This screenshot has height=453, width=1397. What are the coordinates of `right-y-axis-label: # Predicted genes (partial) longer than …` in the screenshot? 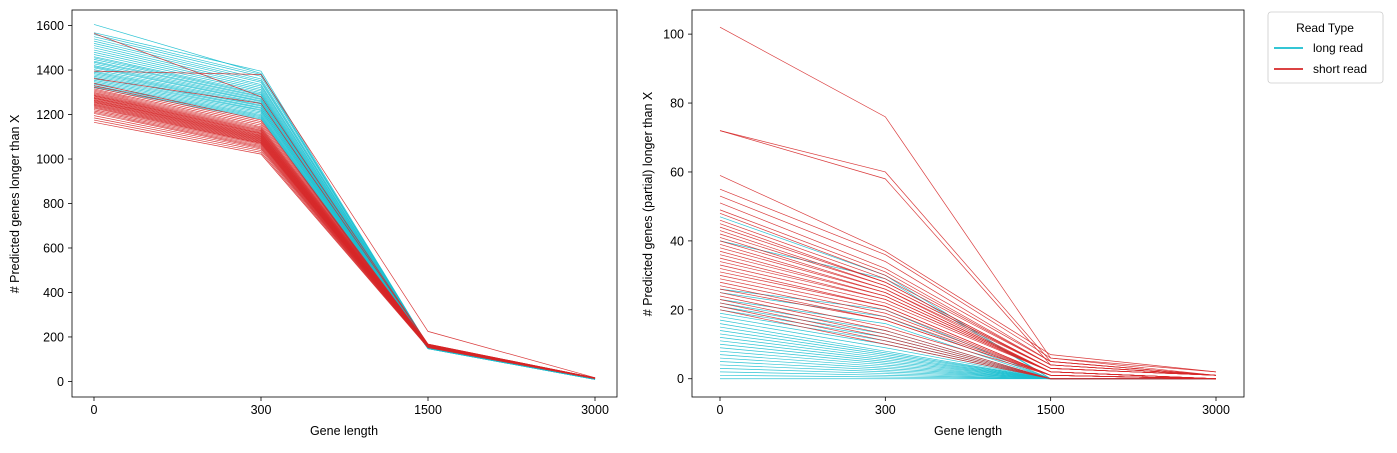 It's located at (648, 203).